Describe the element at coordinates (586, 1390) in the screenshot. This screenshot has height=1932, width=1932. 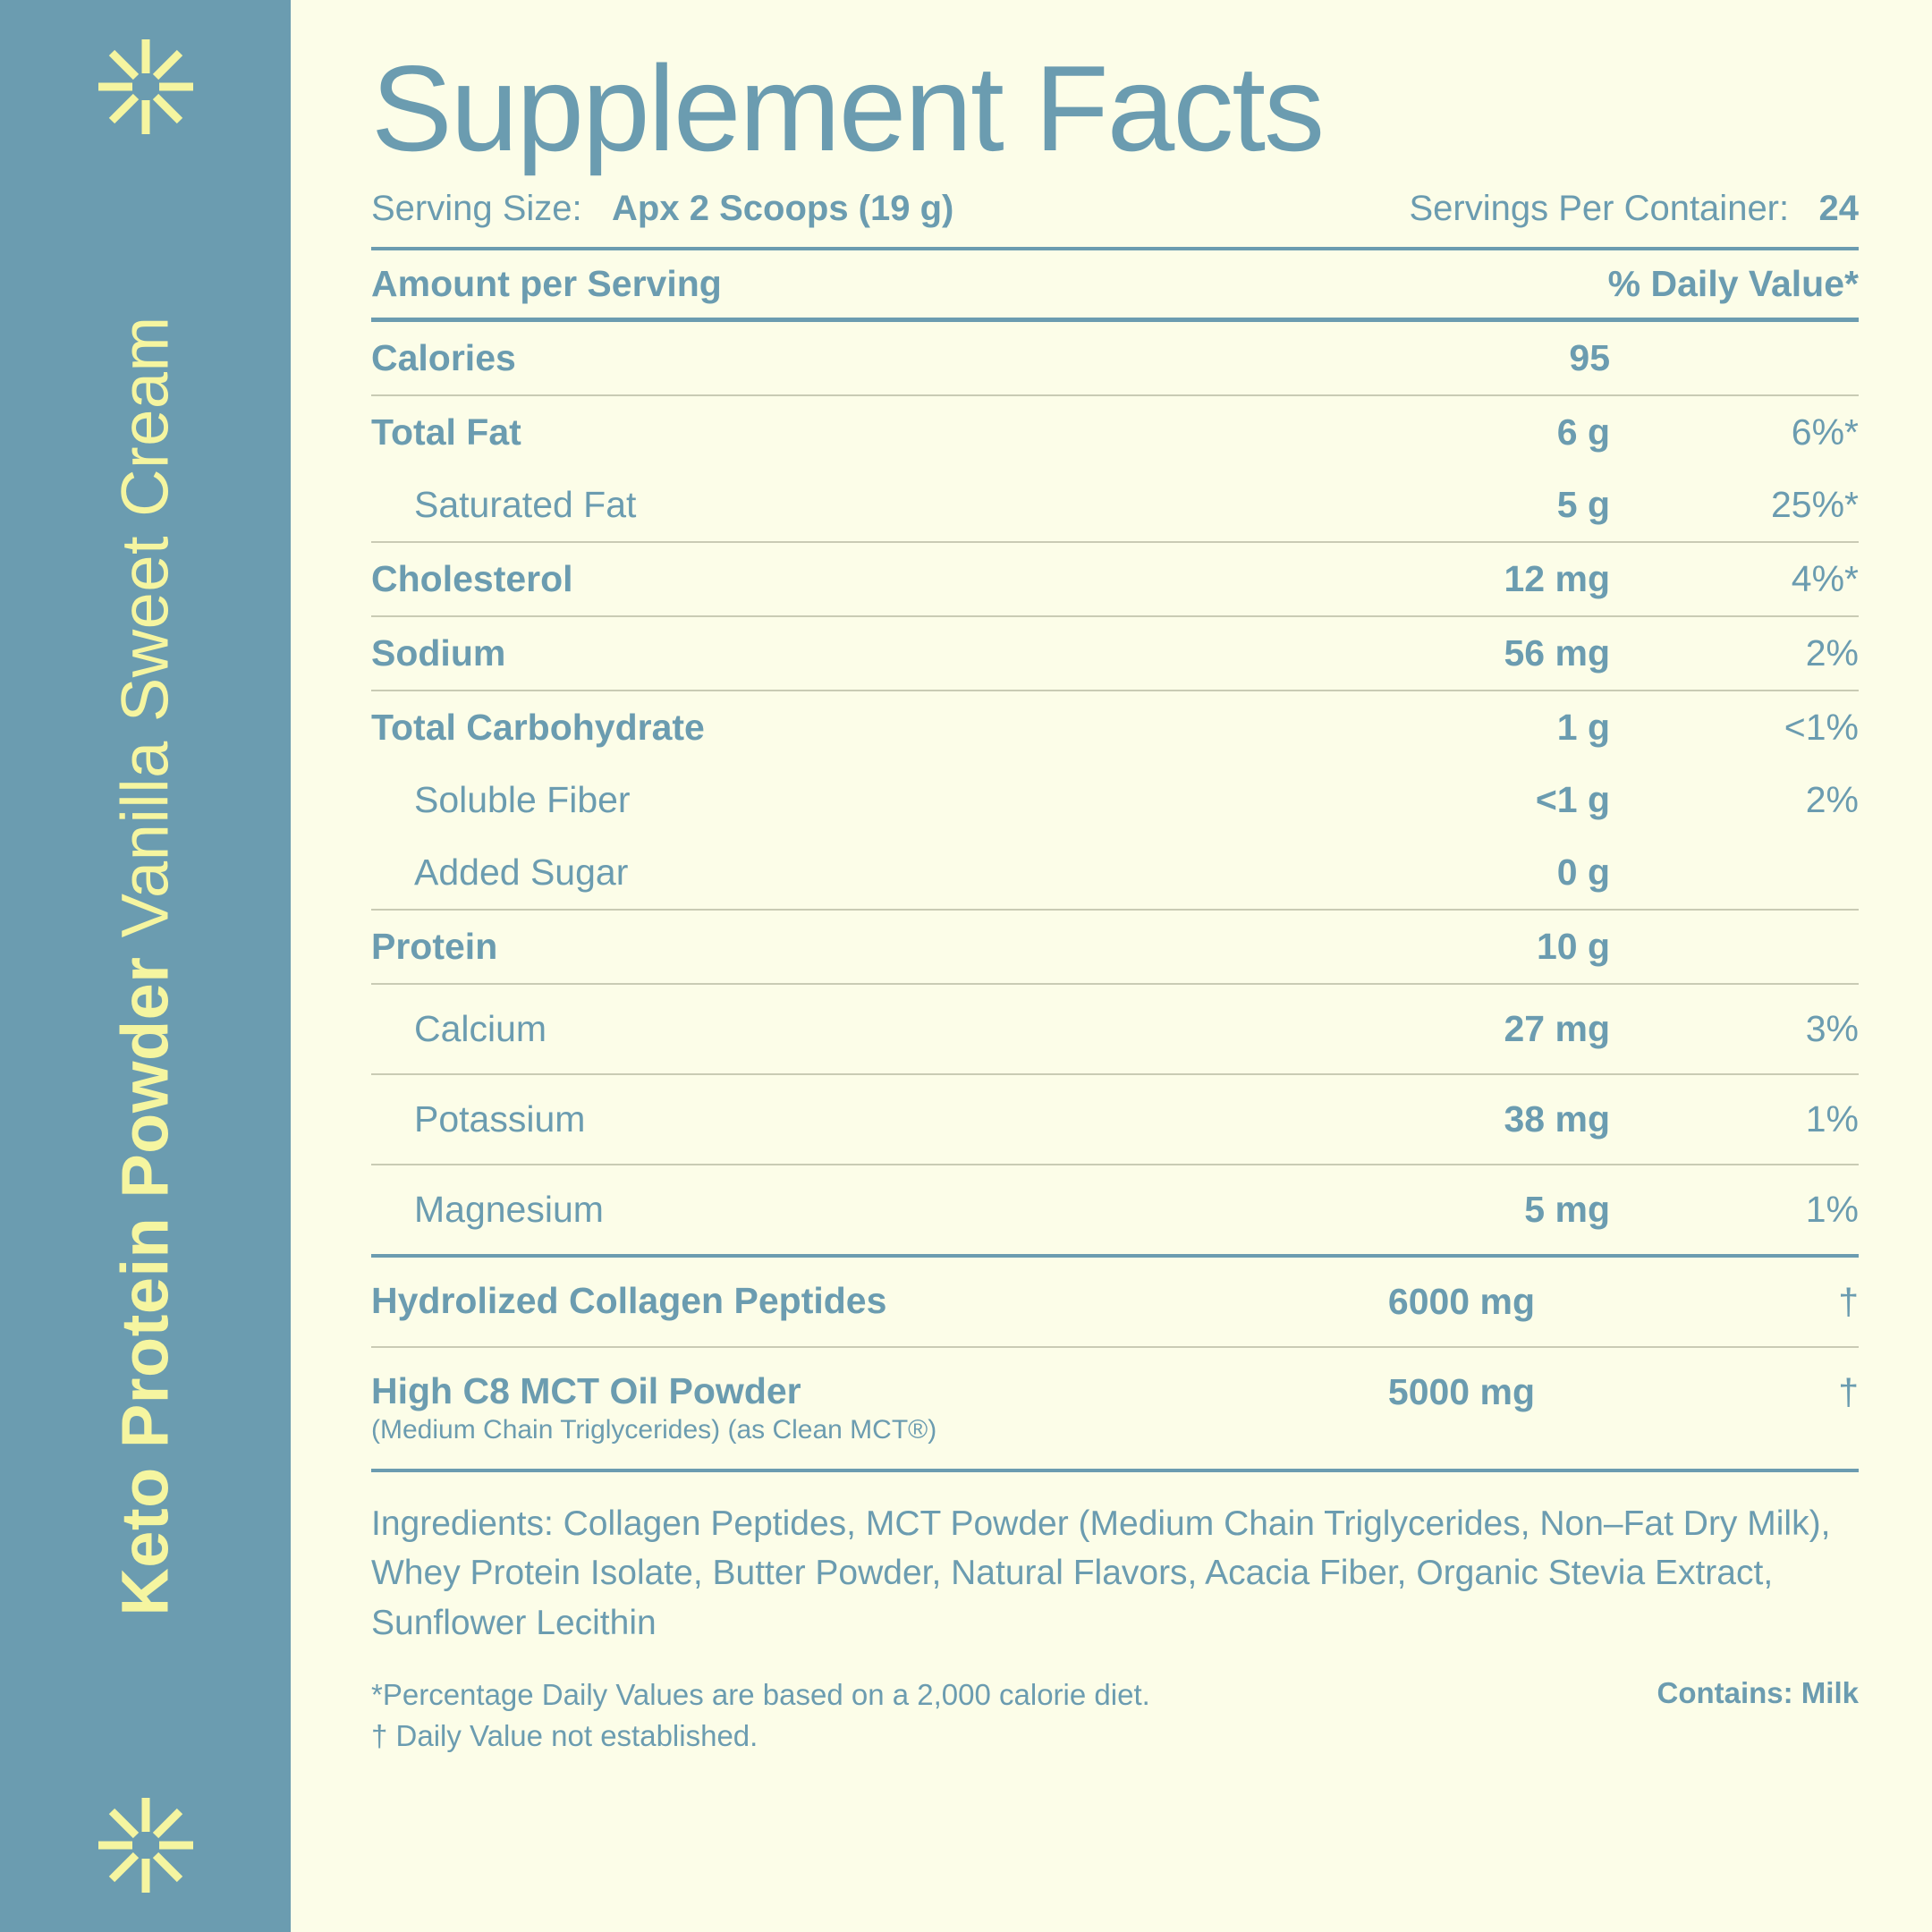
I see `blend-name: High C8 MCT Oil Powder` at that location.